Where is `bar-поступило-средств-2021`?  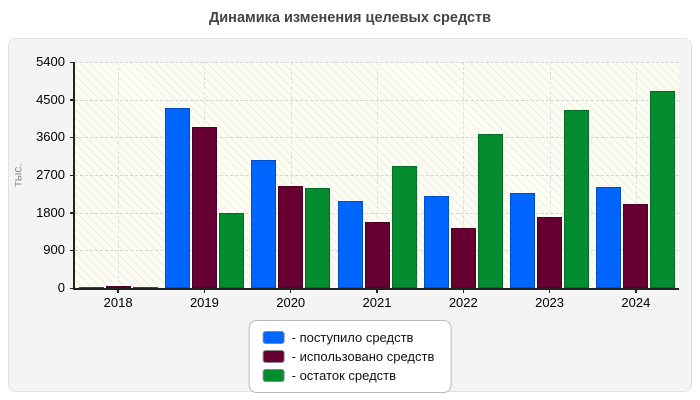 bar-поступило-средств-2021 is located at coordinates (350, 244).